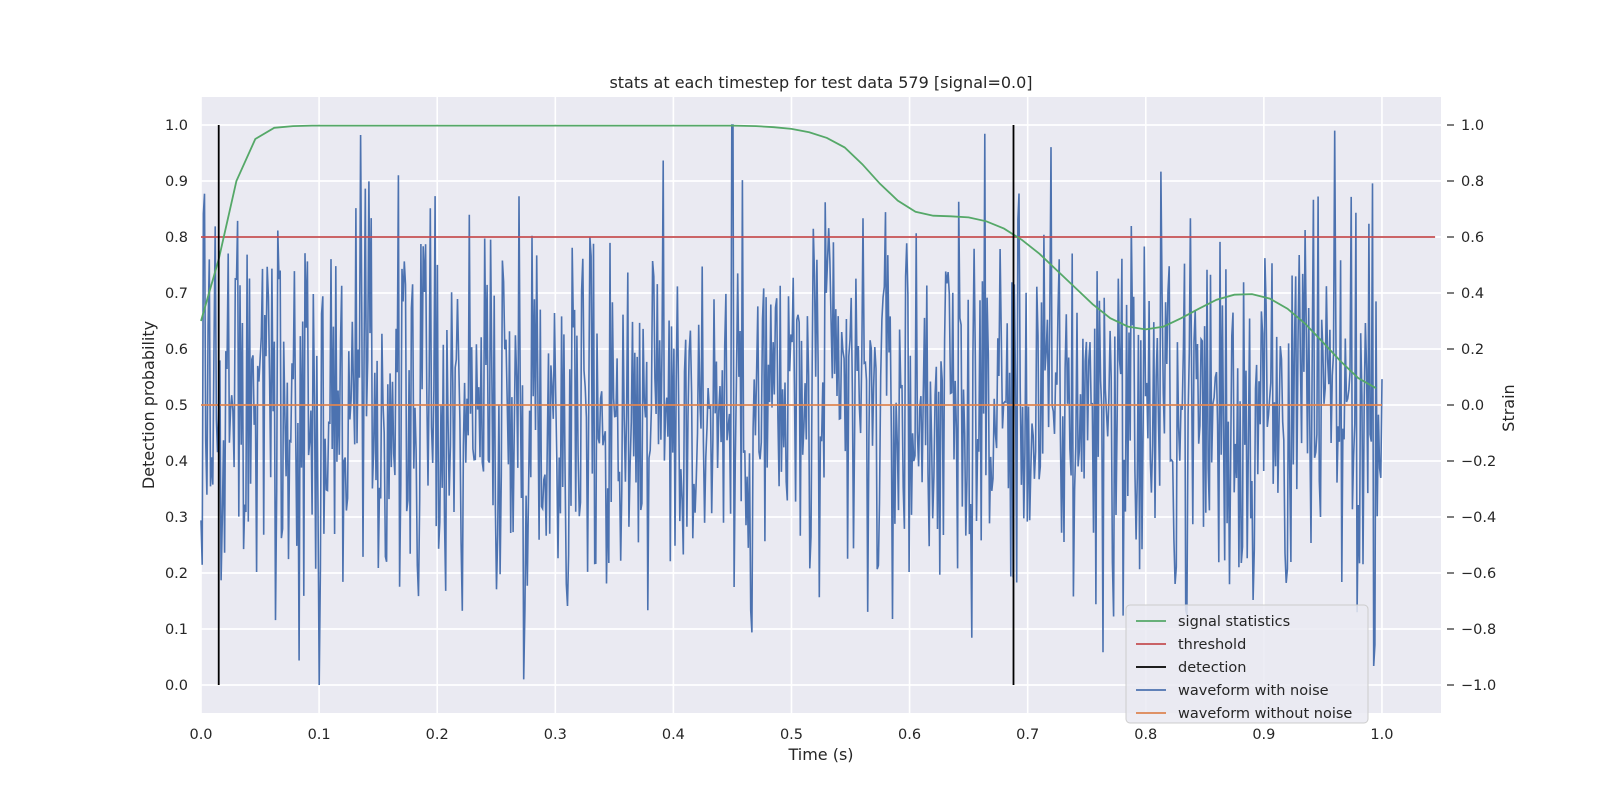  I want to click on y-right-tick-label: −0.6, so click(1478, 574).